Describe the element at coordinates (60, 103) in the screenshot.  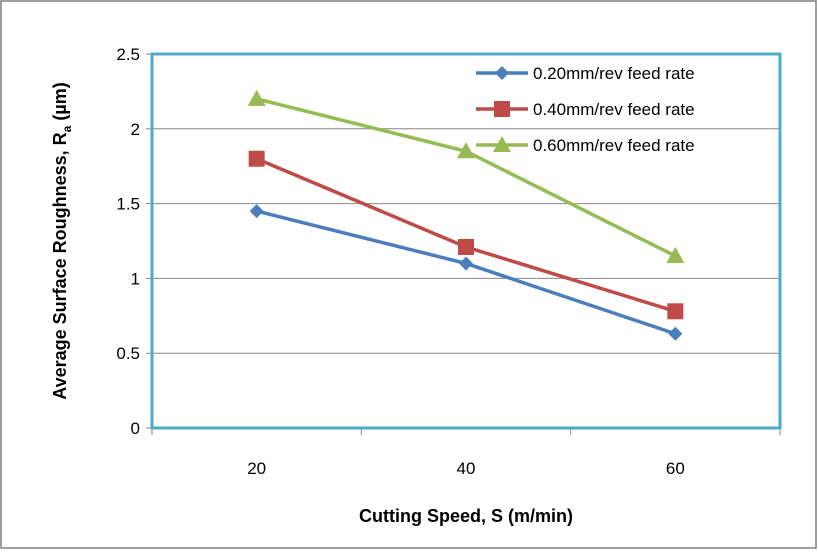
I see `y-axis-title-unit: (µm)` at that location.